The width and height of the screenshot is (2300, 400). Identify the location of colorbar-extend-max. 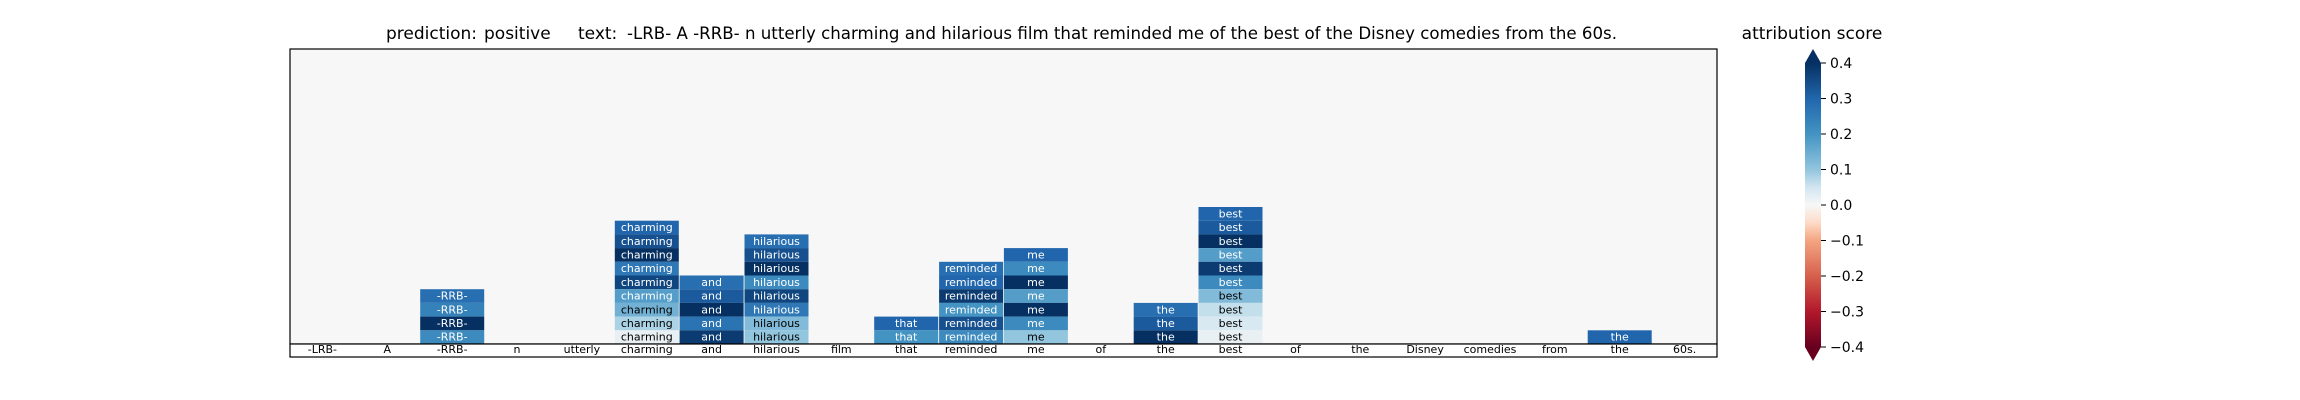
(1813, 56).